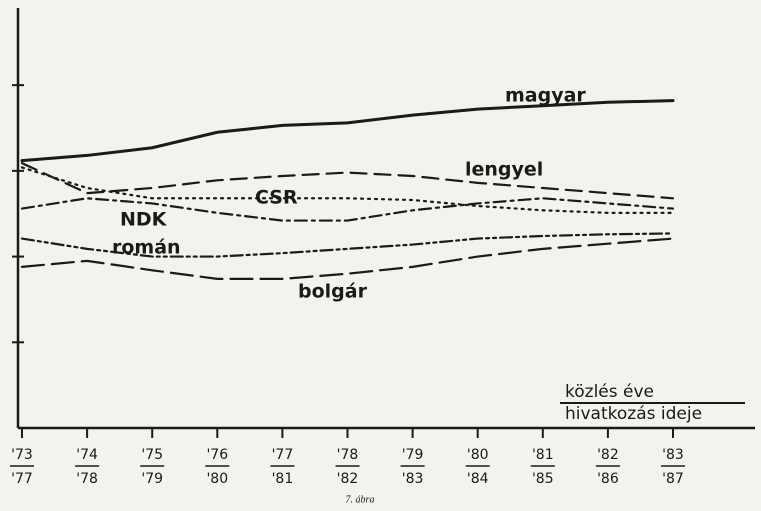 The width and height of the screenshot is (761, 511). What do you see at coordinates (360, 499) in the screenshot?
I see `caption: 7. ábra` at bounding box center [360, 499].